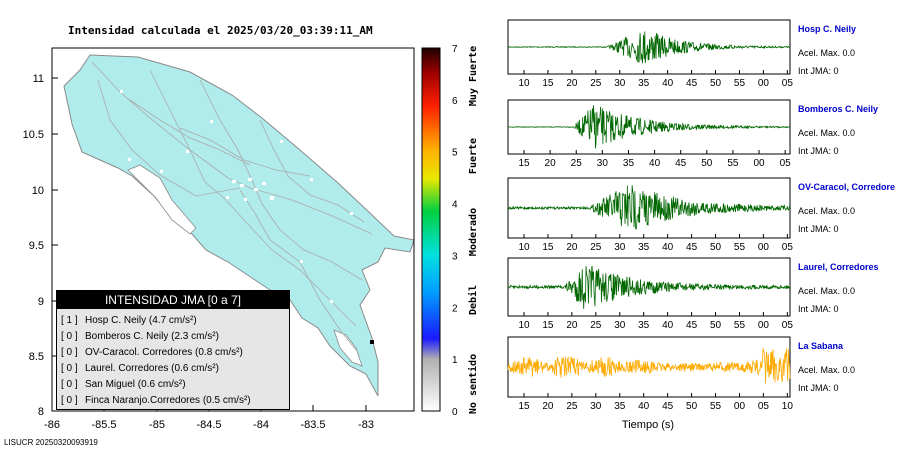 Image resolution: width=910 pixels, height=460 pixels. Describe the element at coordinates (236, 196) in the screenshot. I see `town-dots` at that location.